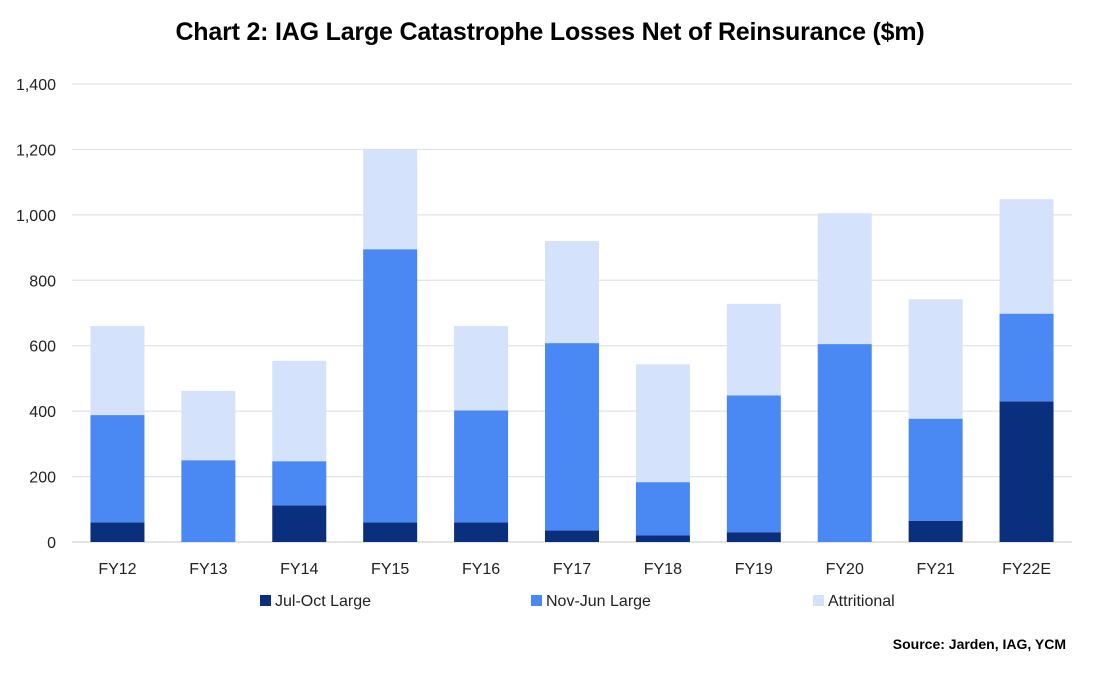 The image size is (1100, 673). I want to click on x-tick-label: FY16, so click(481, 569).